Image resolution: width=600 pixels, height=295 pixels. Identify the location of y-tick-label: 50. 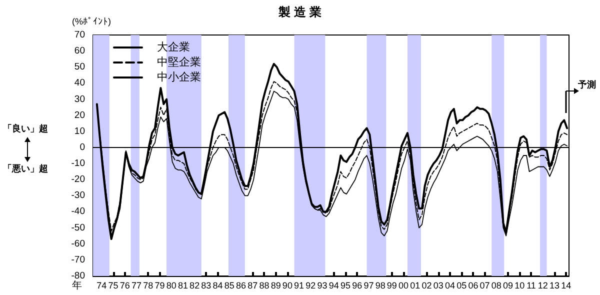
(79, 67).